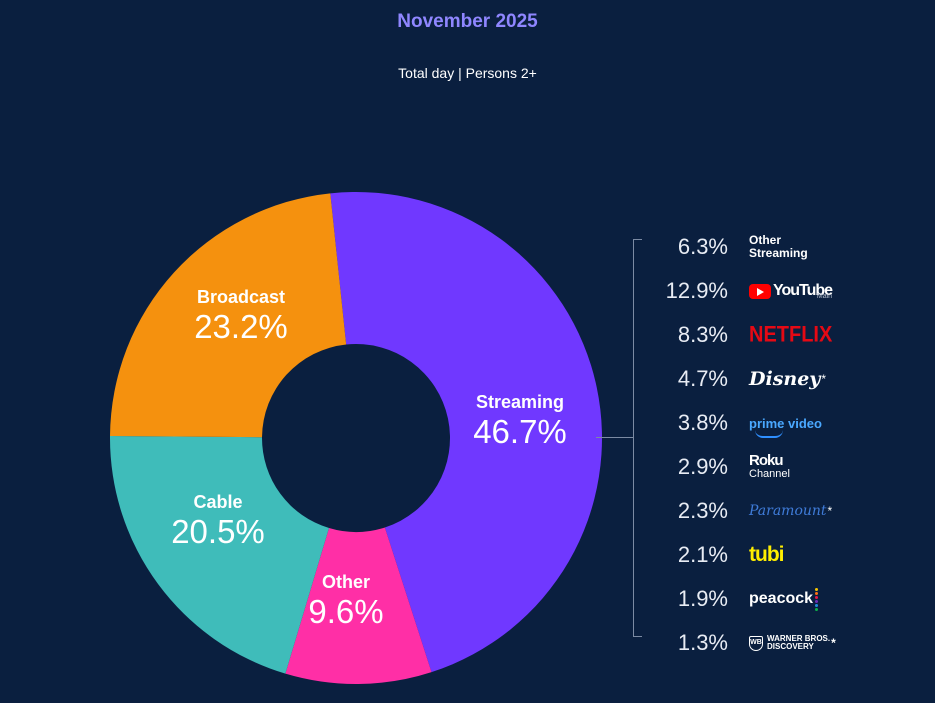  Describe the element at coordinates (817, 599) in the screenshot. I see `peacock-dots-icon` at that location.